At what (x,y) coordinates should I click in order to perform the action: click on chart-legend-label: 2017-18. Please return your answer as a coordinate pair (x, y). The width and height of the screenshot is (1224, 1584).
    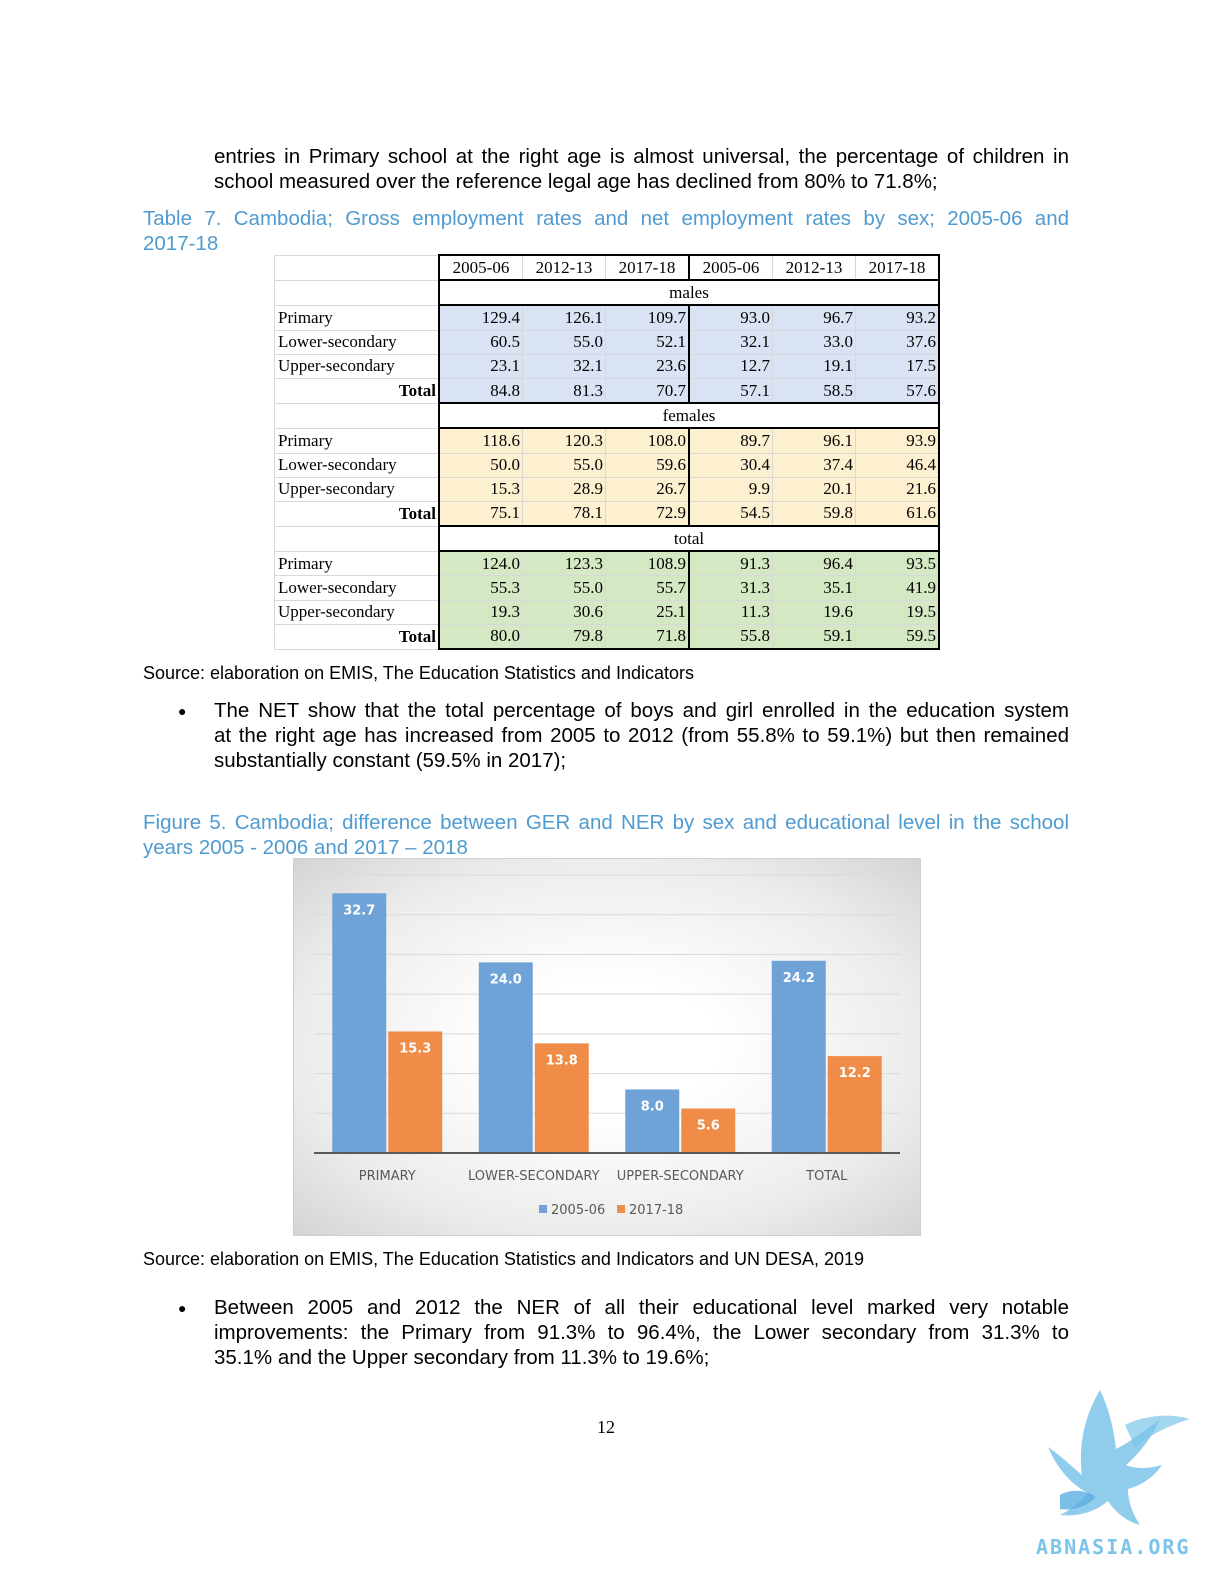
    Looking at the image, I should click on (656, 1210).